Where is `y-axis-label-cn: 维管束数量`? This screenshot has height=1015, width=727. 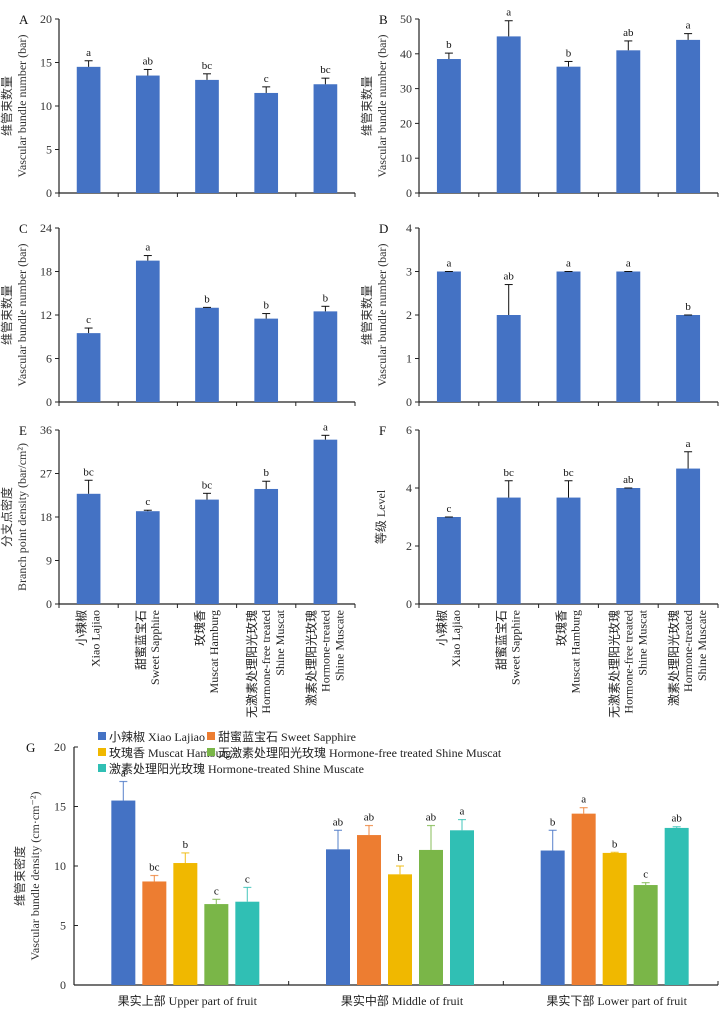 y-axis-label-cn: 维管束数量 is located at coordinates (366, 106).